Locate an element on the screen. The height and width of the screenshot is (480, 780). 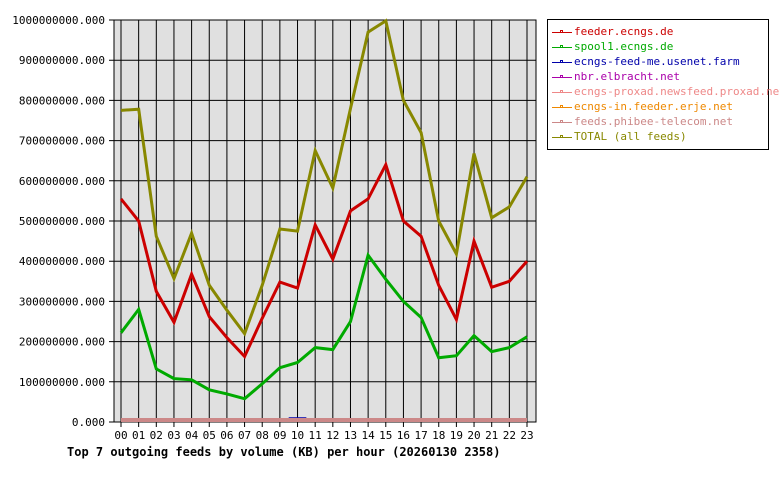
x-tick-label: 16 is located at coordinates (403, 435).